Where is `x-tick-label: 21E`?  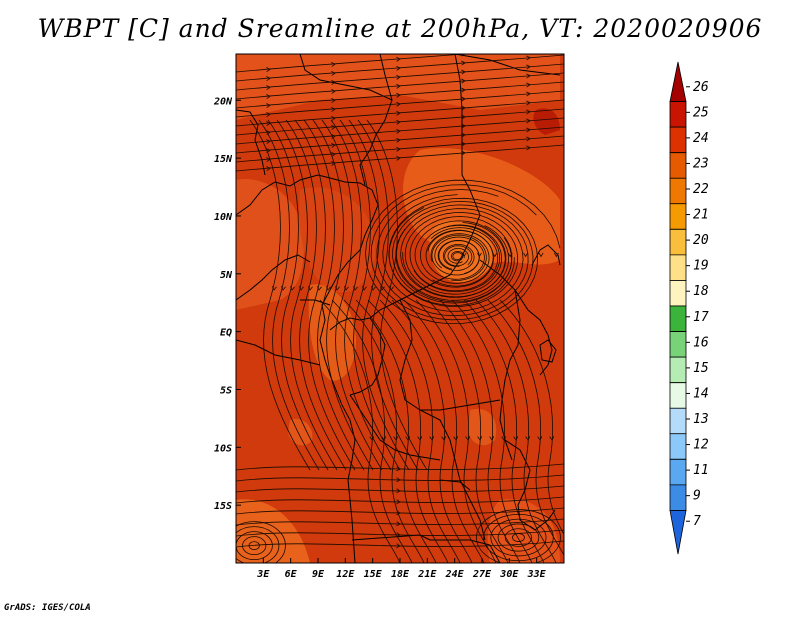 x-tick-label: 21E is located at coordinates (427, 574).